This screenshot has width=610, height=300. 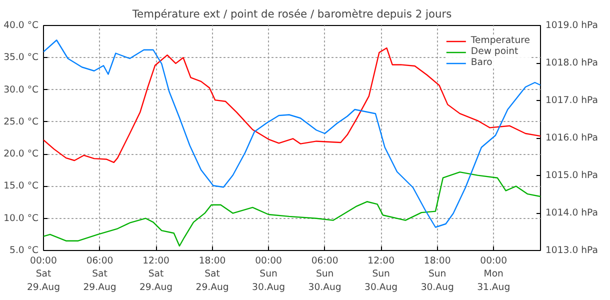 What do you see at coordinates (572, 100) in the screenshot?
I see `y2-tick-label: 1017.0 hPa` at bounding box center [572, 100].